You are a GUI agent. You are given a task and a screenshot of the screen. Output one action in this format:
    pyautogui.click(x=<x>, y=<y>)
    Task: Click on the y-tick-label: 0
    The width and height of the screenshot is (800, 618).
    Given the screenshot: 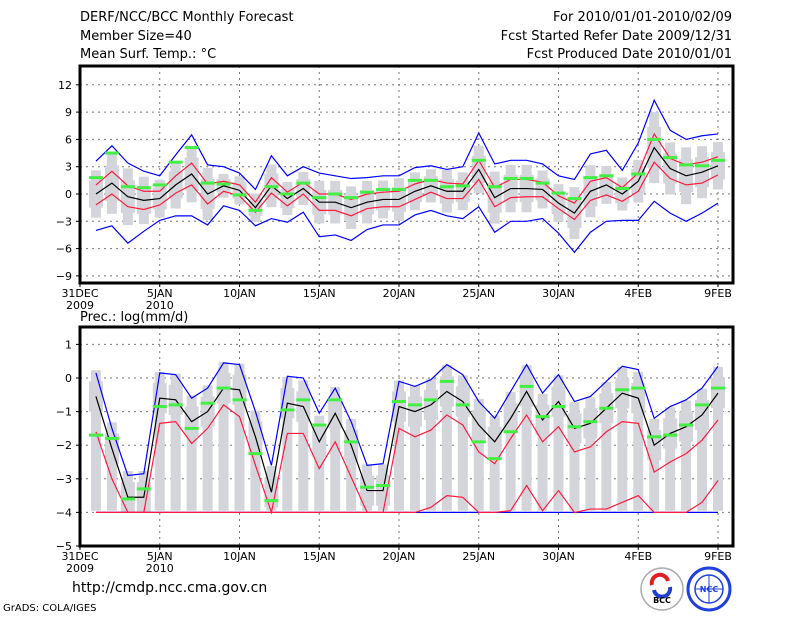 What is the action you would take?
    pyautogui.click(x=68, y=194)
    